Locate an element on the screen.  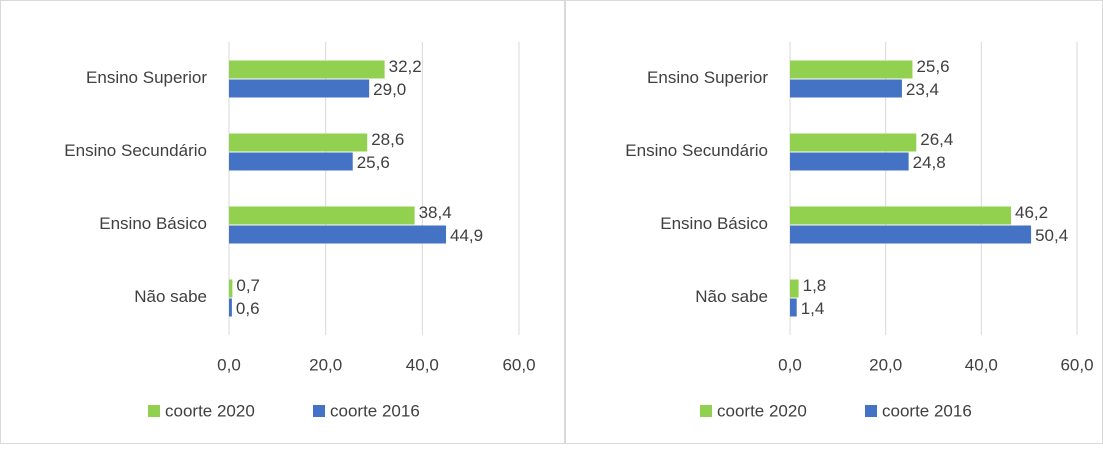
value-label: 29,0 is located at coordinates (389, 89).